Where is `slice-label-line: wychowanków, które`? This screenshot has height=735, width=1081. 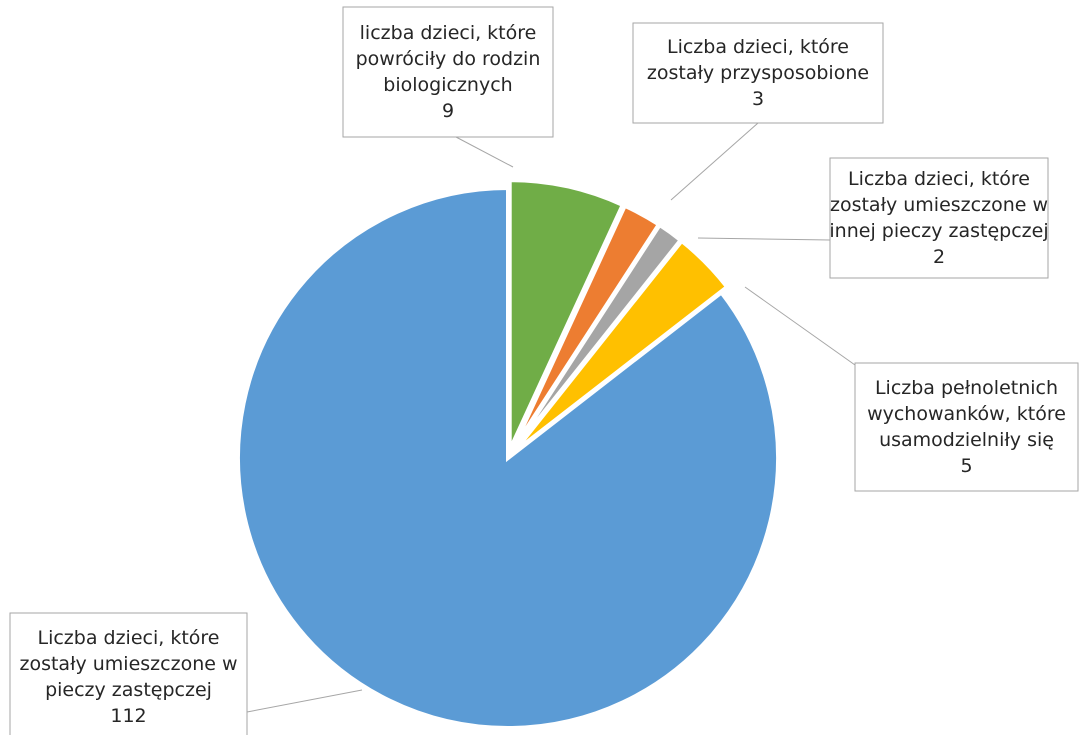 slice-label-line: wychowanków, które is located at coordinates (966, 414).